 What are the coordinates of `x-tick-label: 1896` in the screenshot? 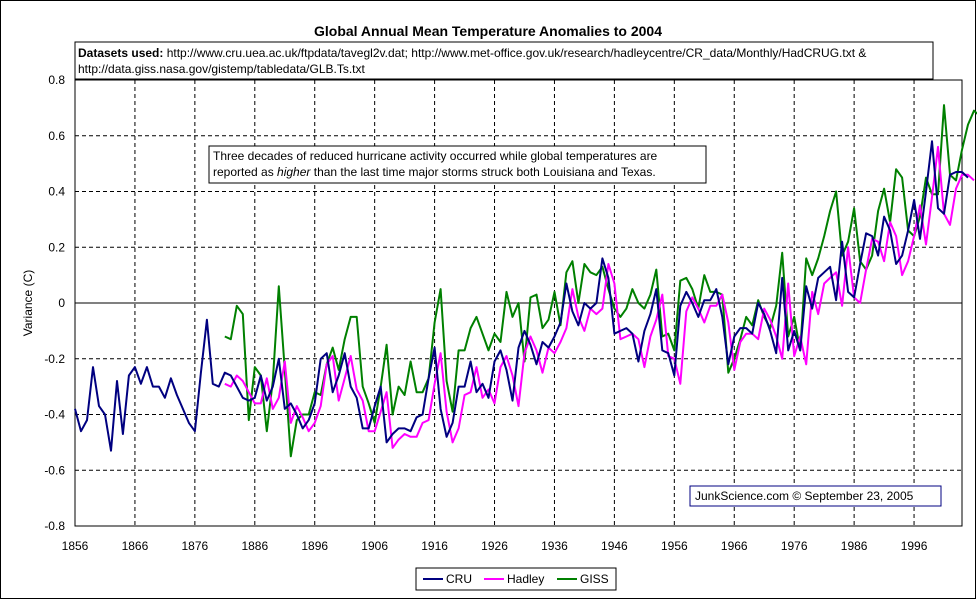 It's located at (314, 546).